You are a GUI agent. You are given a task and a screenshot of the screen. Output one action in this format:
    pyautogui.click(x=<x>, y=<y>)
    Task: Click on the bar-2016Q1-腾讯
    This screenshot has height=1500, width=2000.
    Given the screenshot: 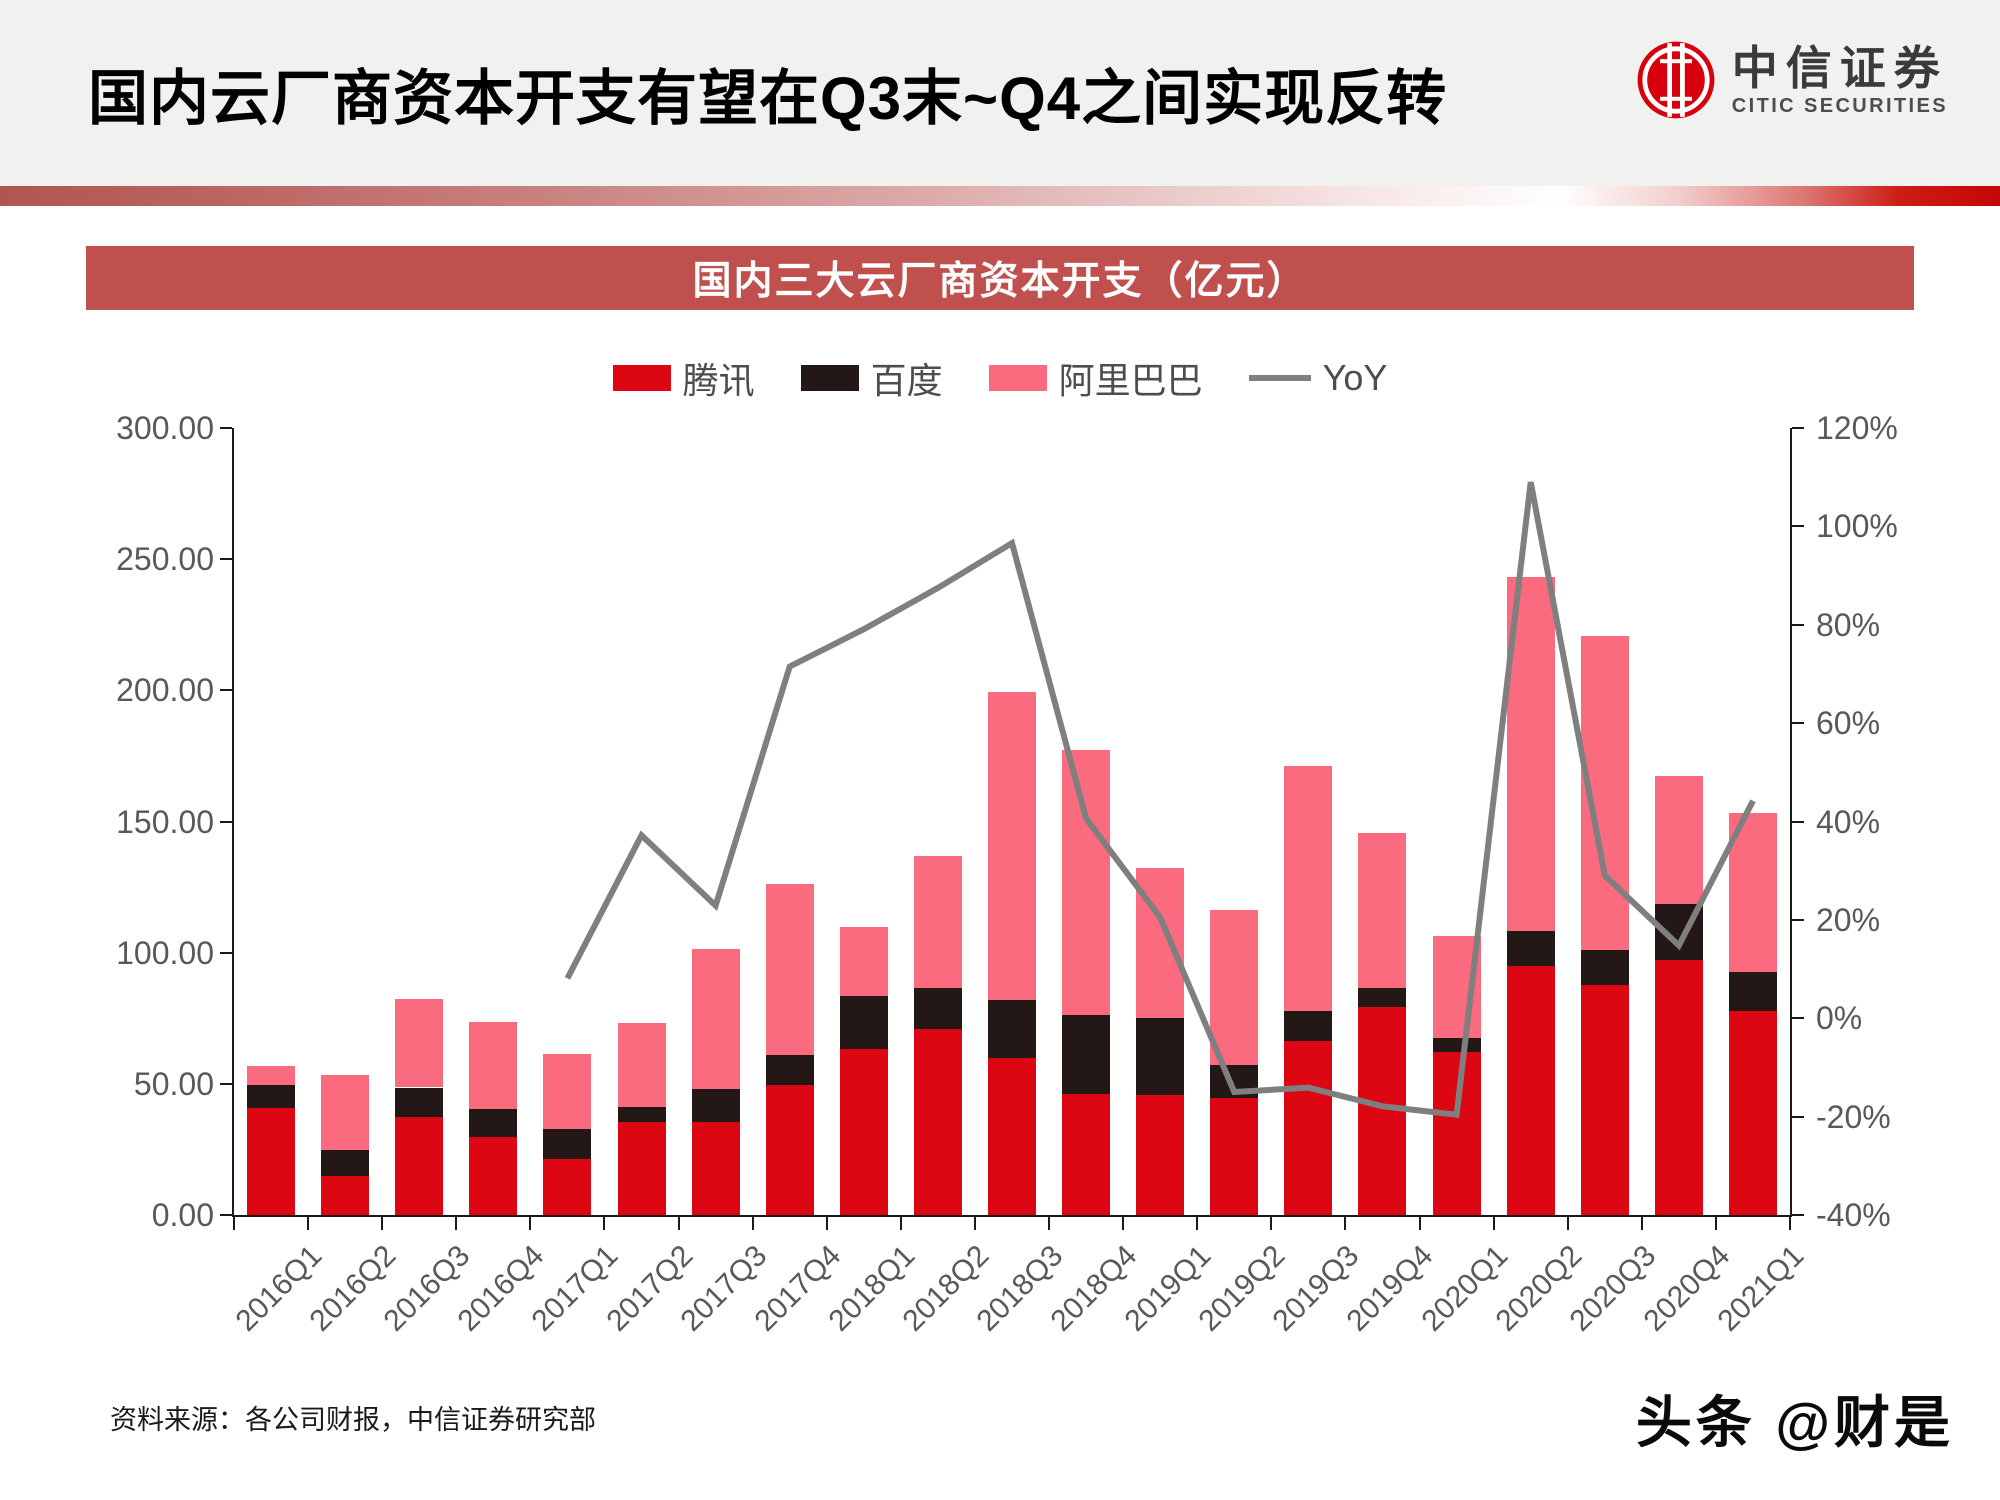 What is the action you would take?
    pyautogui.click(x=271, y=1161)
    